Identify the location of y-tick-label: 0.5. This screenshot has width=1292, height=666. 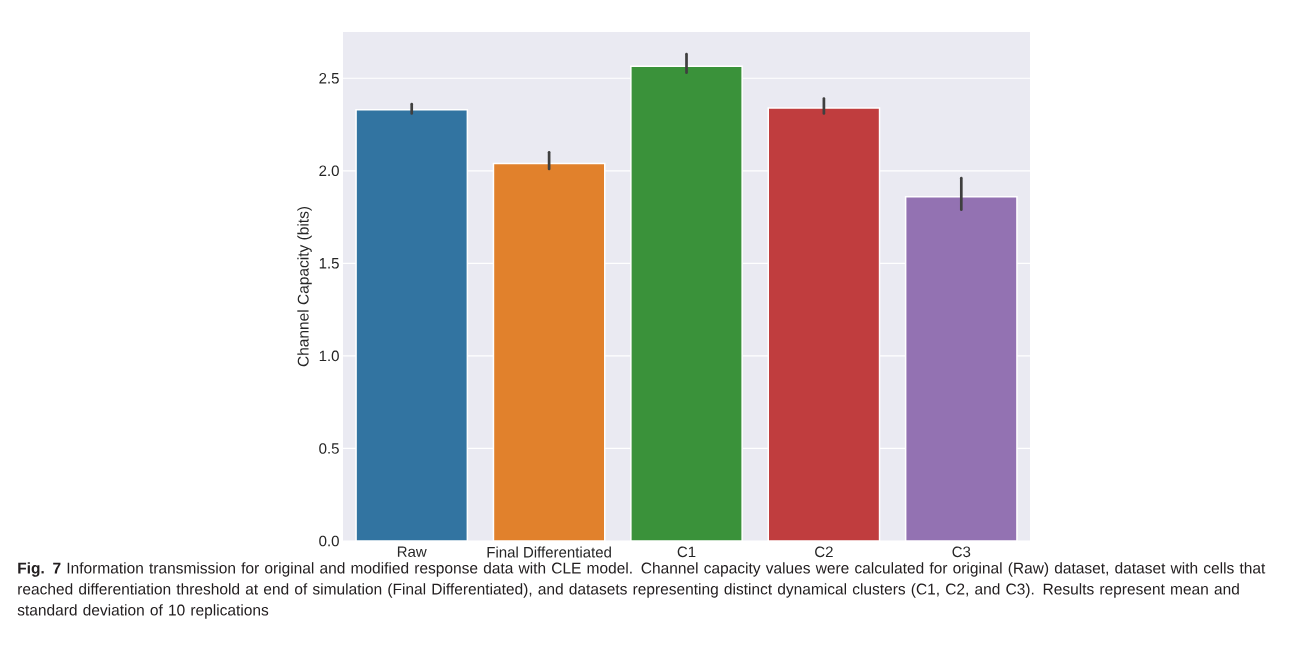
(329, 448).